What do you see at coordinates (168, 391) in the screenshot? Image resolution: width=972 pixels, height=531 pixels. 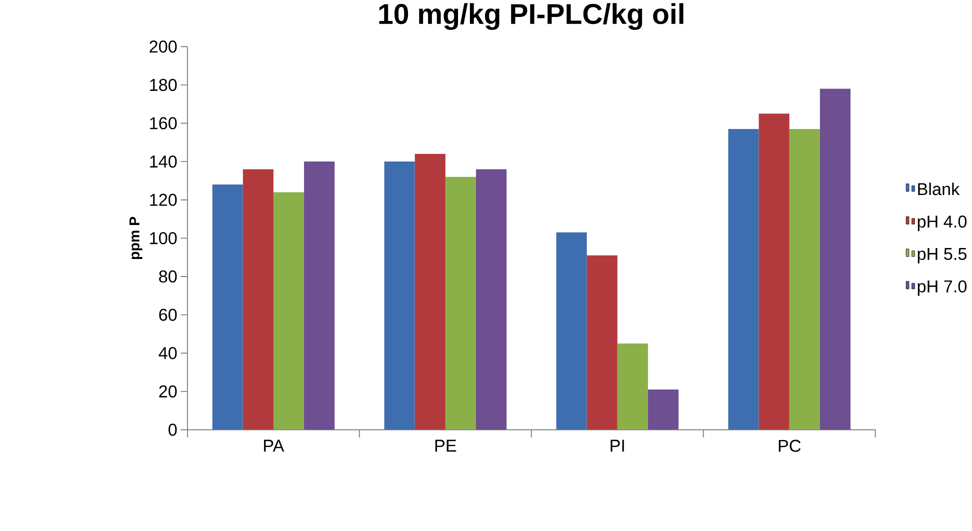 I see `y-tick-label: 20` at bounding box center [168, 391].